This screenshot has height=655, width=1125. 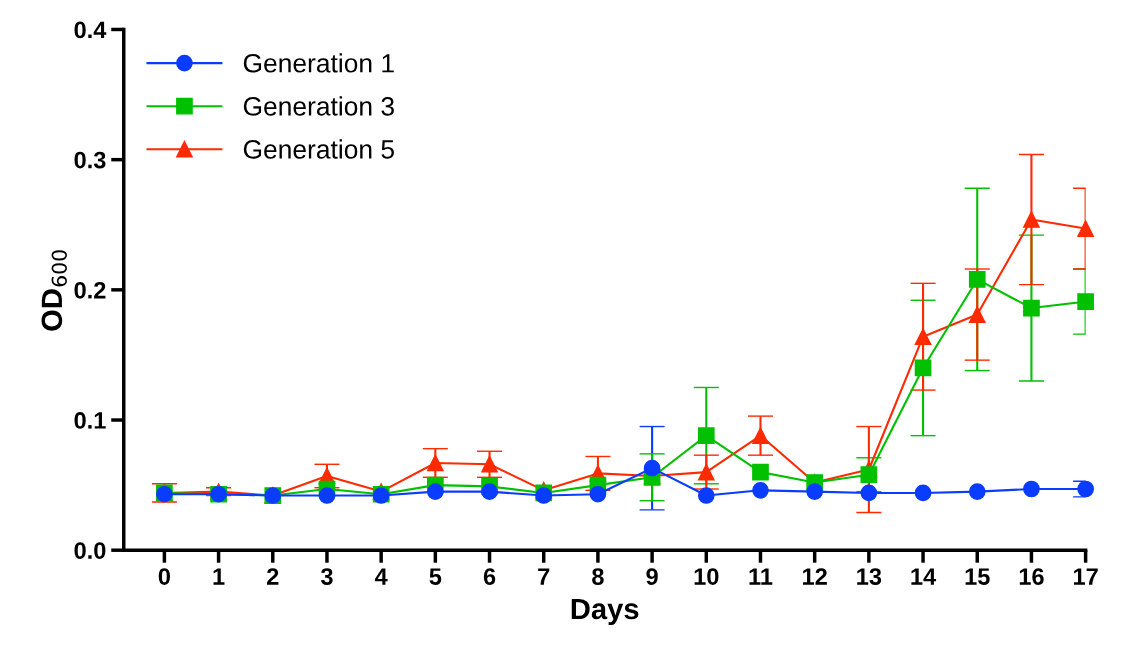 I want to click on y-tick-label: 0.3, so click(x=90, y=160).